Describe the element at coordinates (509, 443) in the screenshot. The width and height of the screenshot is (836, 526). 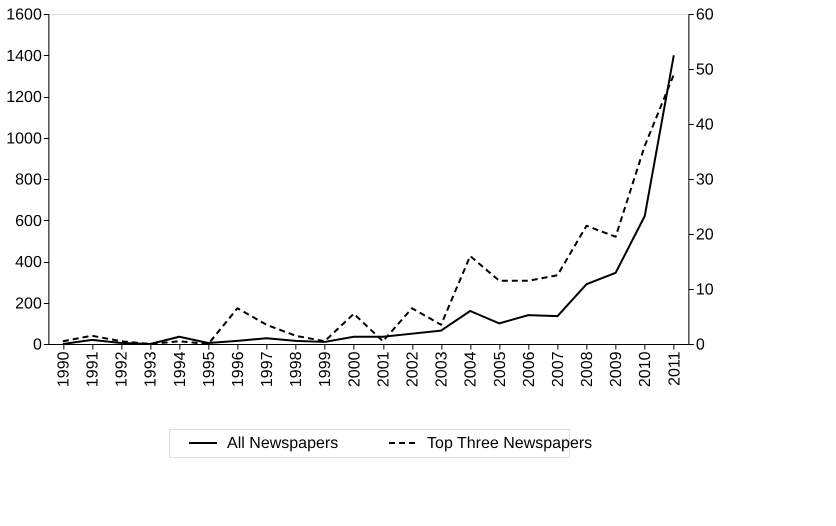
I see `legend-label: Top Three Newspapers` at that location.